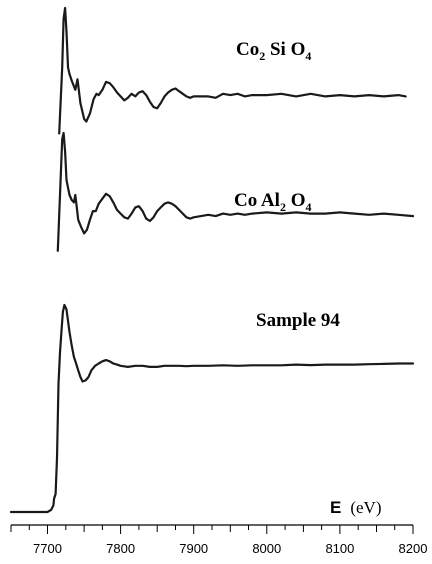 This screenshot has width=432, height=564. What do you see at coordinates (272, 202) in the screenshot?
I see `series-label-2: Co Al2 O4` at bounding box center [272, 202].